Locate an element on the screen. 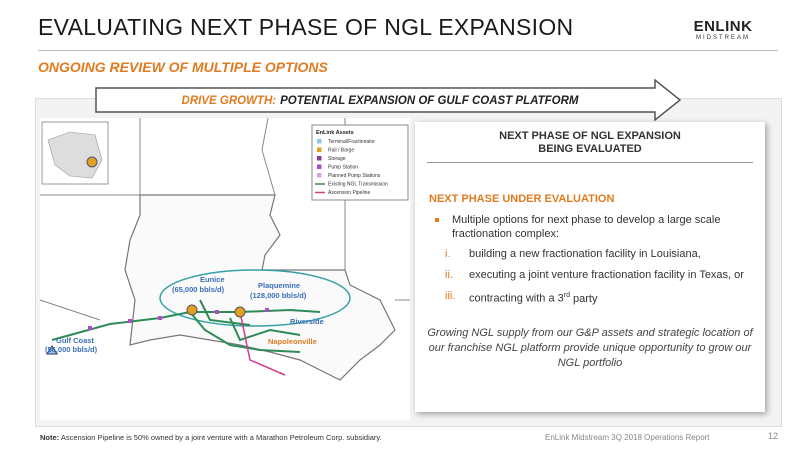 Image resolution: width=800 pixels, height=450 pixels. plaquemine-site is located at coordinates (240, 312).